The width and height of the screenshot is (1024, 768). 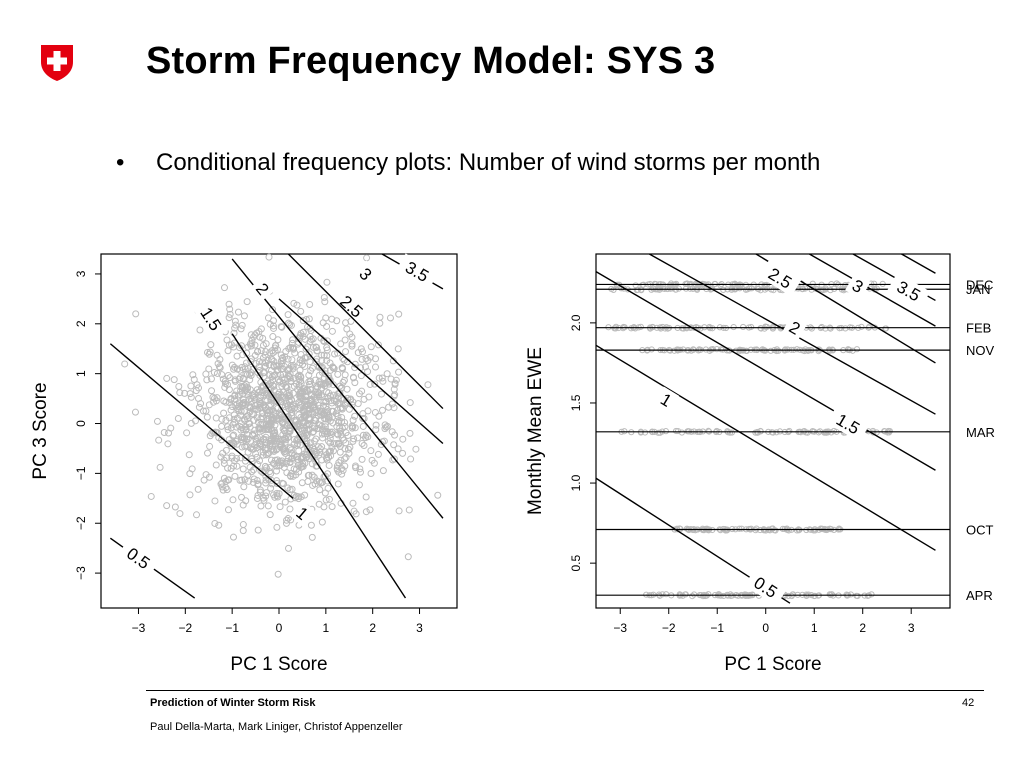 What do you see at coordinates (717, 628) in the screenshot?
I see `x-tick-label: −1` at bounding box center [717, 628].